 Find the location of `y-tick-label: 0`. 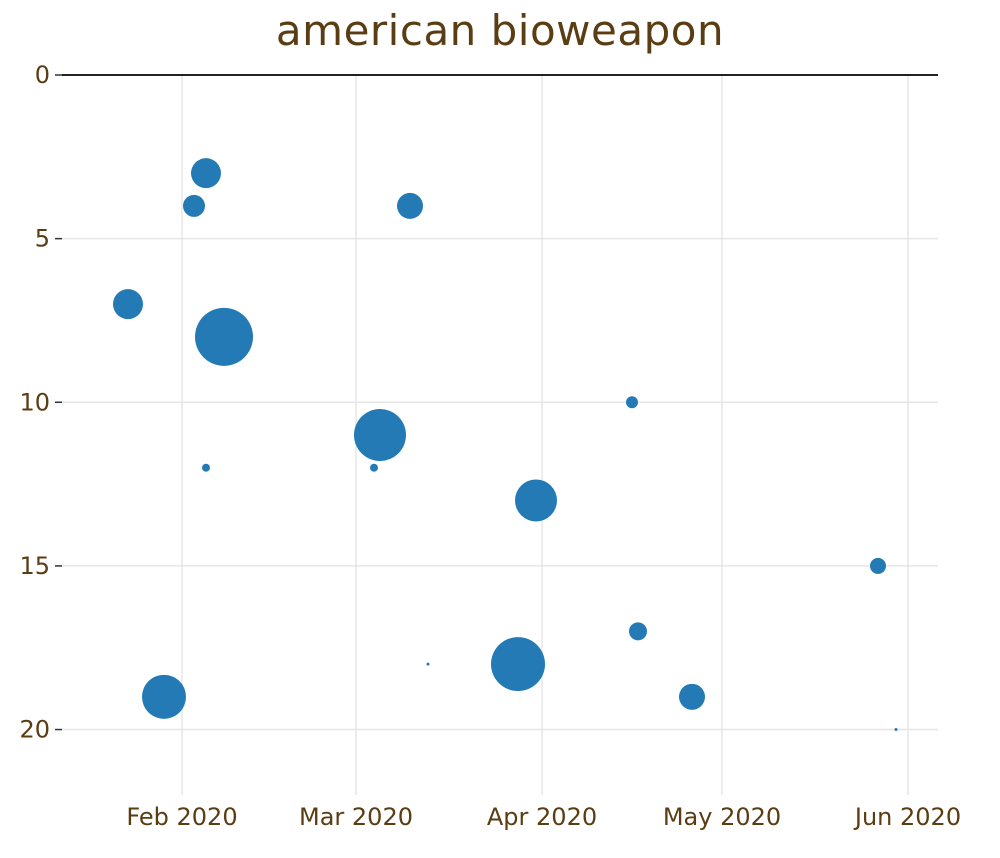

y-tick-label: 0 is located at coordinates (42, 75).